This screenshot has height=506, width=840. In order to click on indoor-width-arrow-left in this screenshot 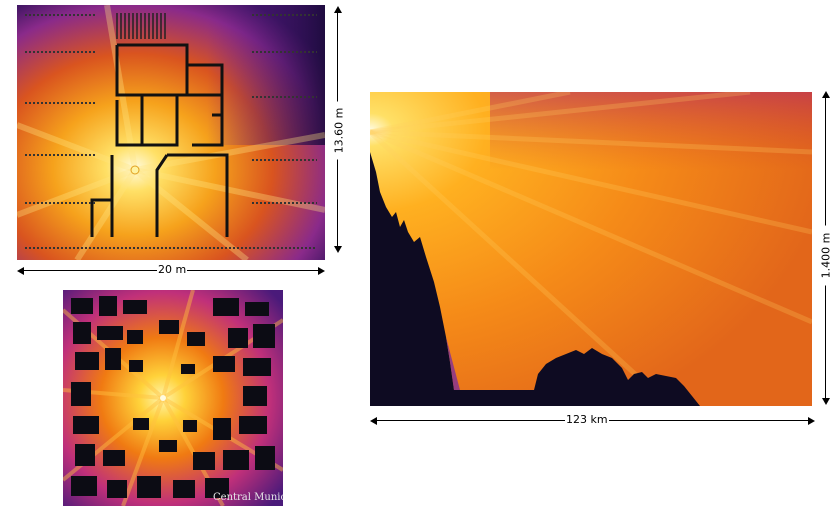, I will do `click(20, 271)`.